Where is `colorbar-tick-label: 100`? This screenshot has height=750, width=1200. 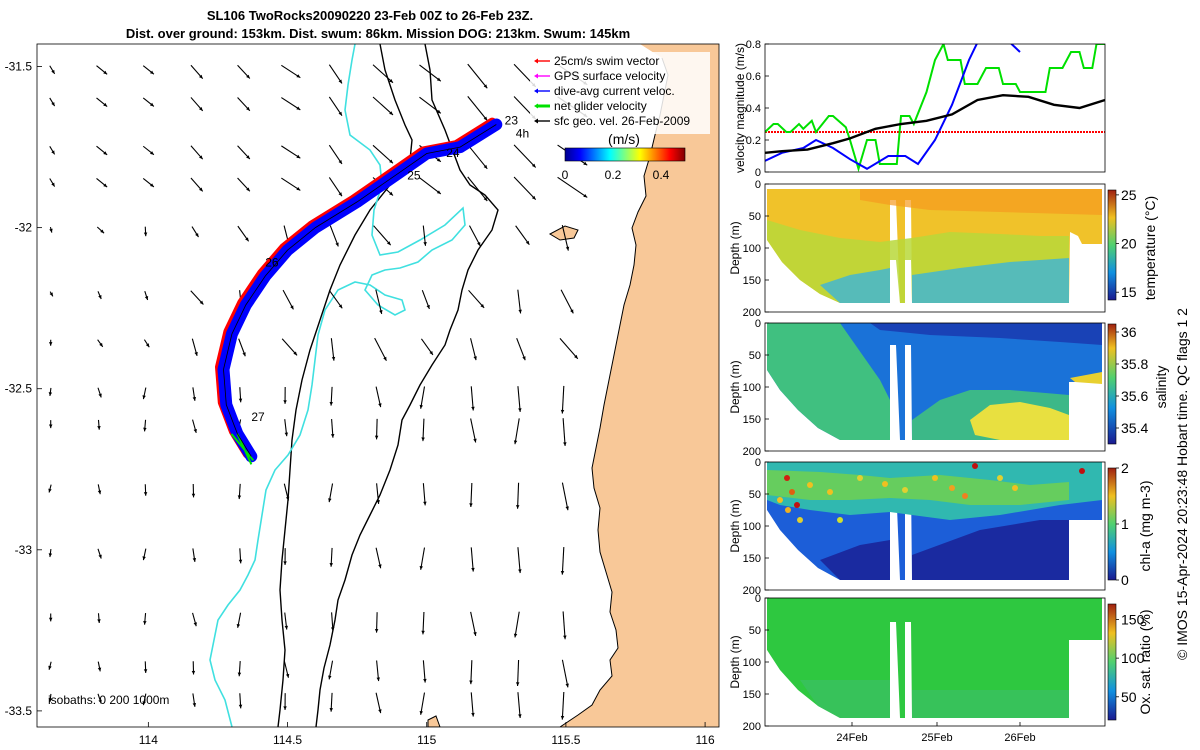 colorbar-tick-label: 100 is located at coordinates (1133, 658).